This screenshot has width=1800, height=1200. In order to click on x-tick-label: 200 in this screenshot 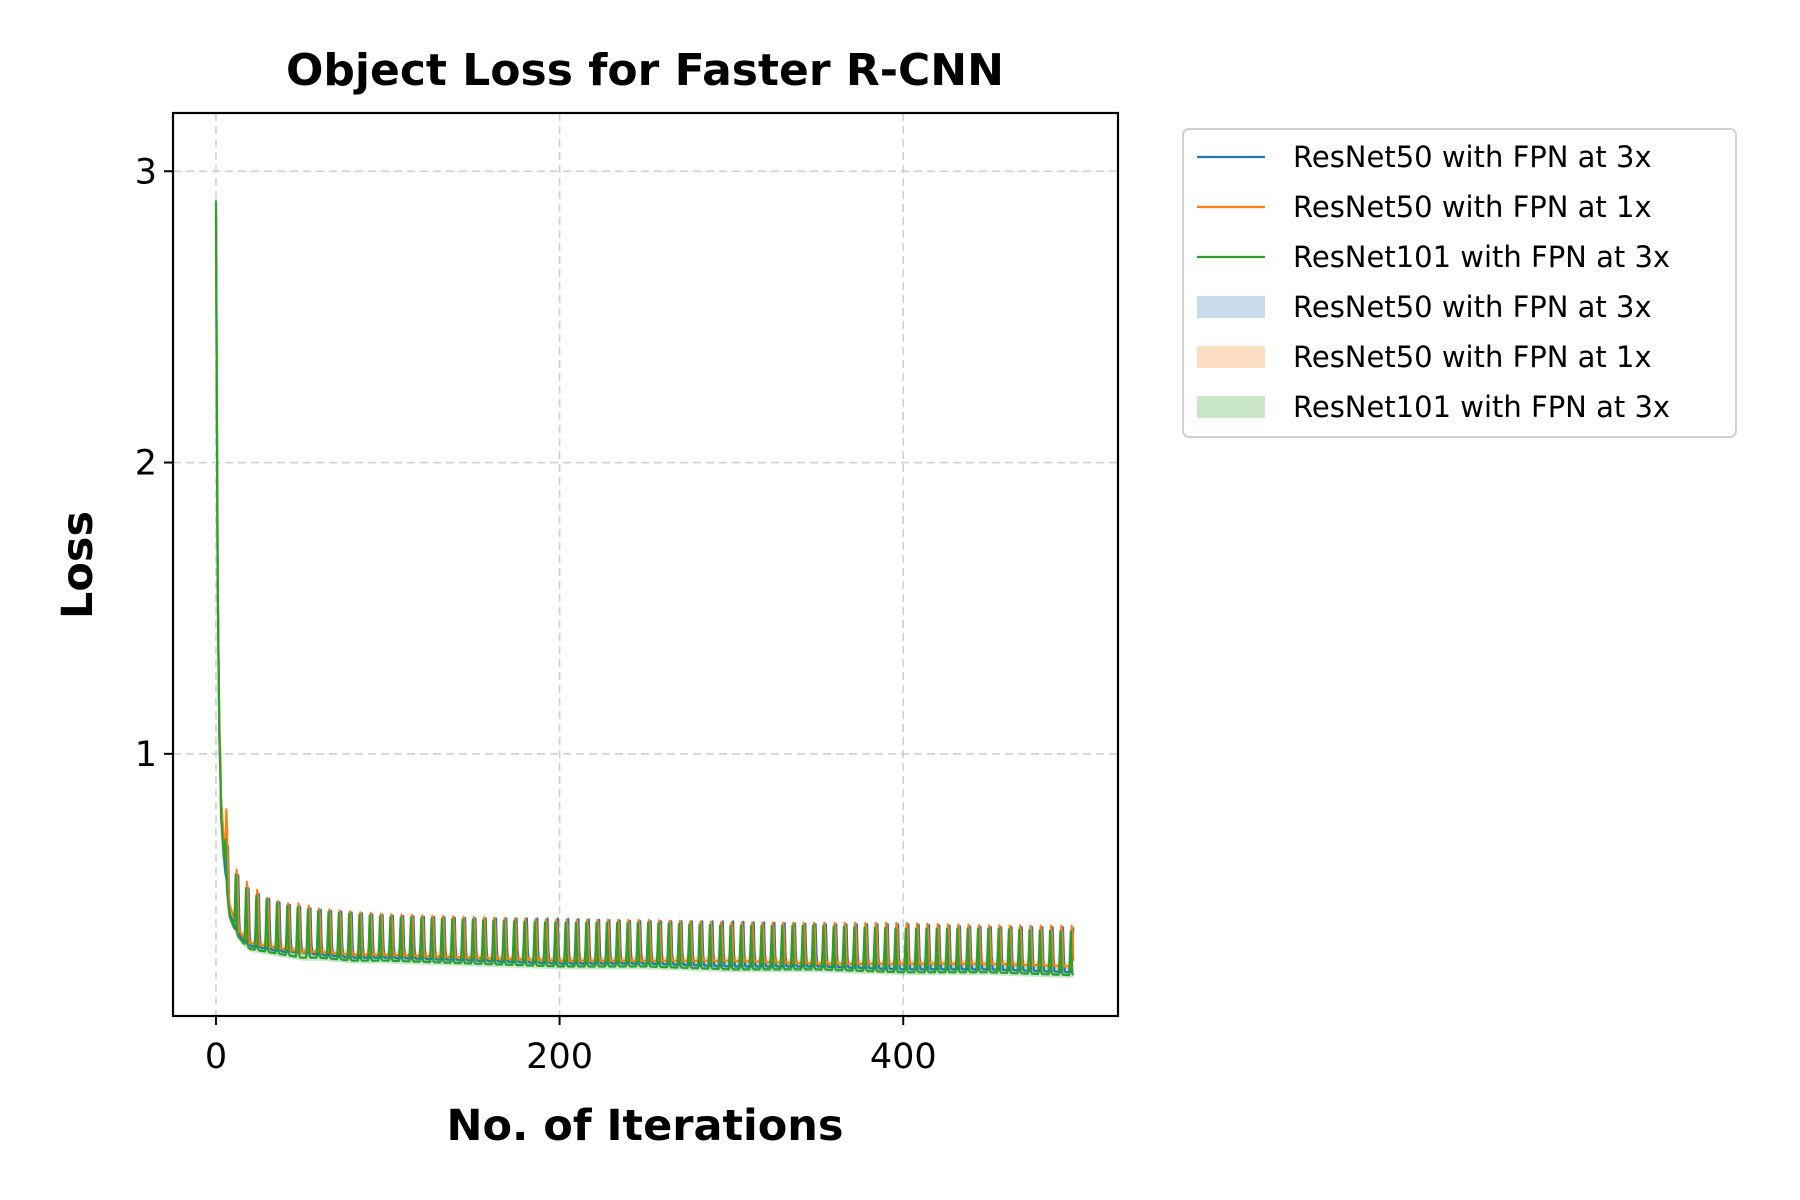, I will do `click(559, 1057)`.